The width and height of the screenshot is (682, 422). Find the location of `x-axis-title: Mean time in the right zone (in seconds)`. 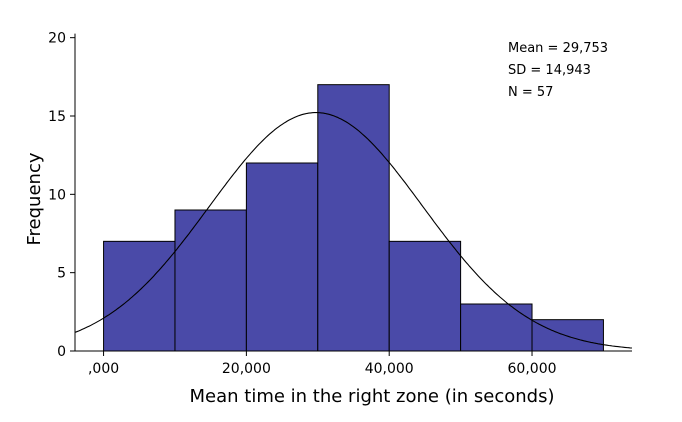

x-axis-title: Mean time in the right zone (in seconds) is located at coordinates (372, 396).